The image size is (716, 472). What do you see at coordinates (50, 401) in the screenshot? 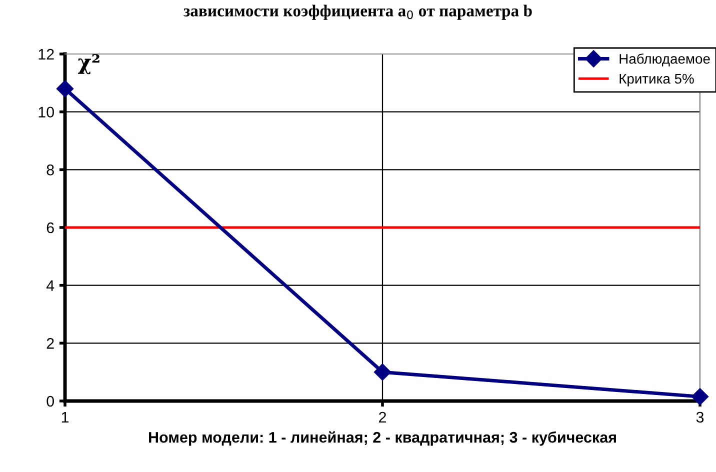
I see `y-tick-label: 0` at bounding box center [50, 401].